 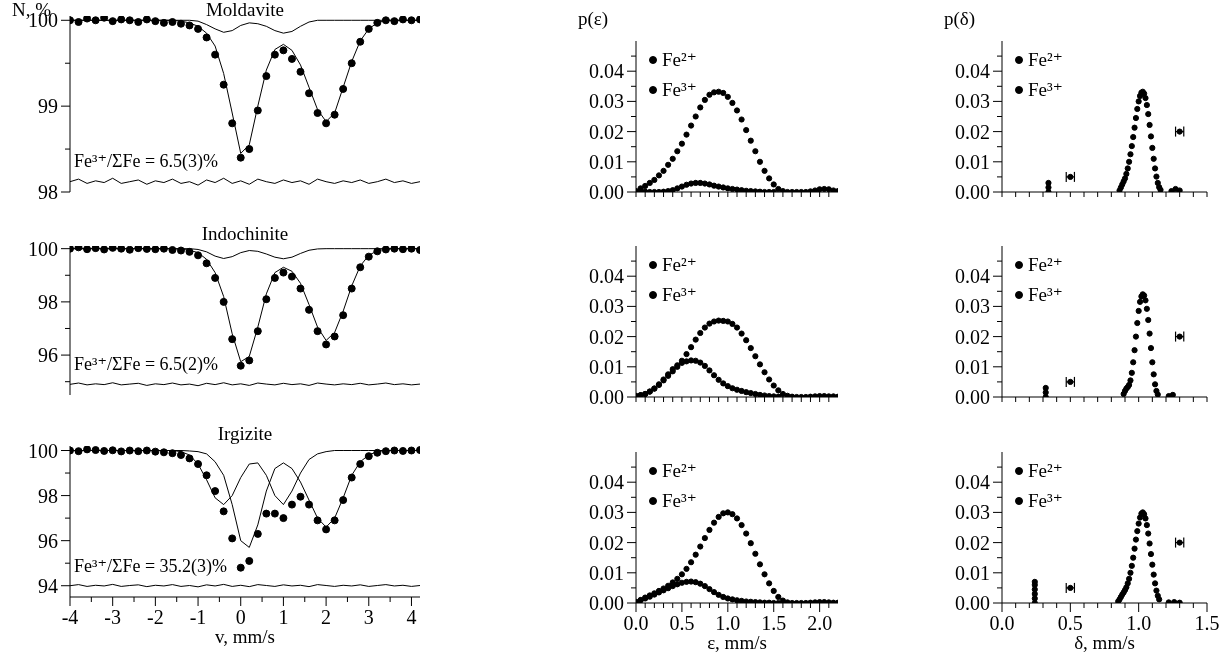 What do you see at coordinates (146, 161) in the screenshot?
I see `annotation: Fe³⁺/ΣFe = 6.5(3)%` at bounding box center [146, 161].